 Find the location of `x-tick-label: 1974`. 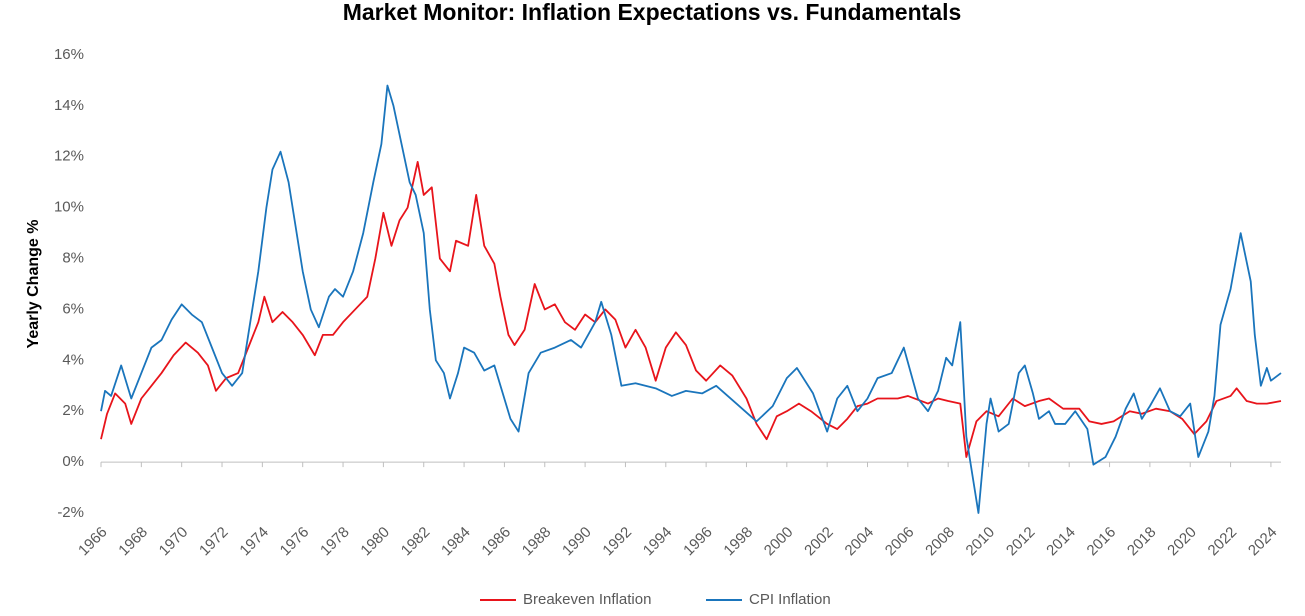

x-tick-label: 1974 is located at coordinates (254, 542).